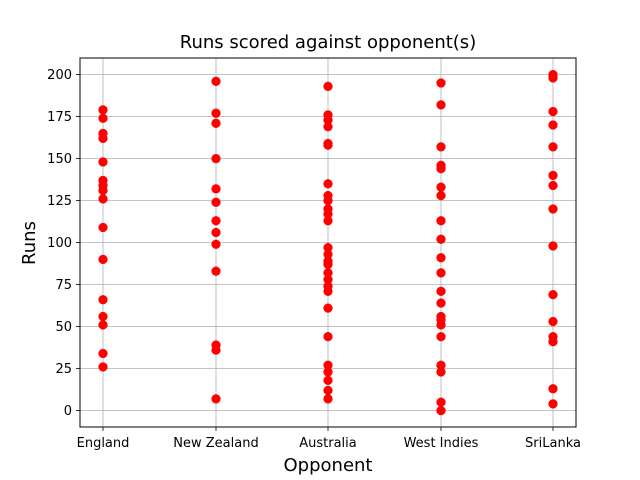  What do you see at coordinates (59, 243) in the screenshot?
I see `y-tick-label: 100` at bounding box center [59, 243].